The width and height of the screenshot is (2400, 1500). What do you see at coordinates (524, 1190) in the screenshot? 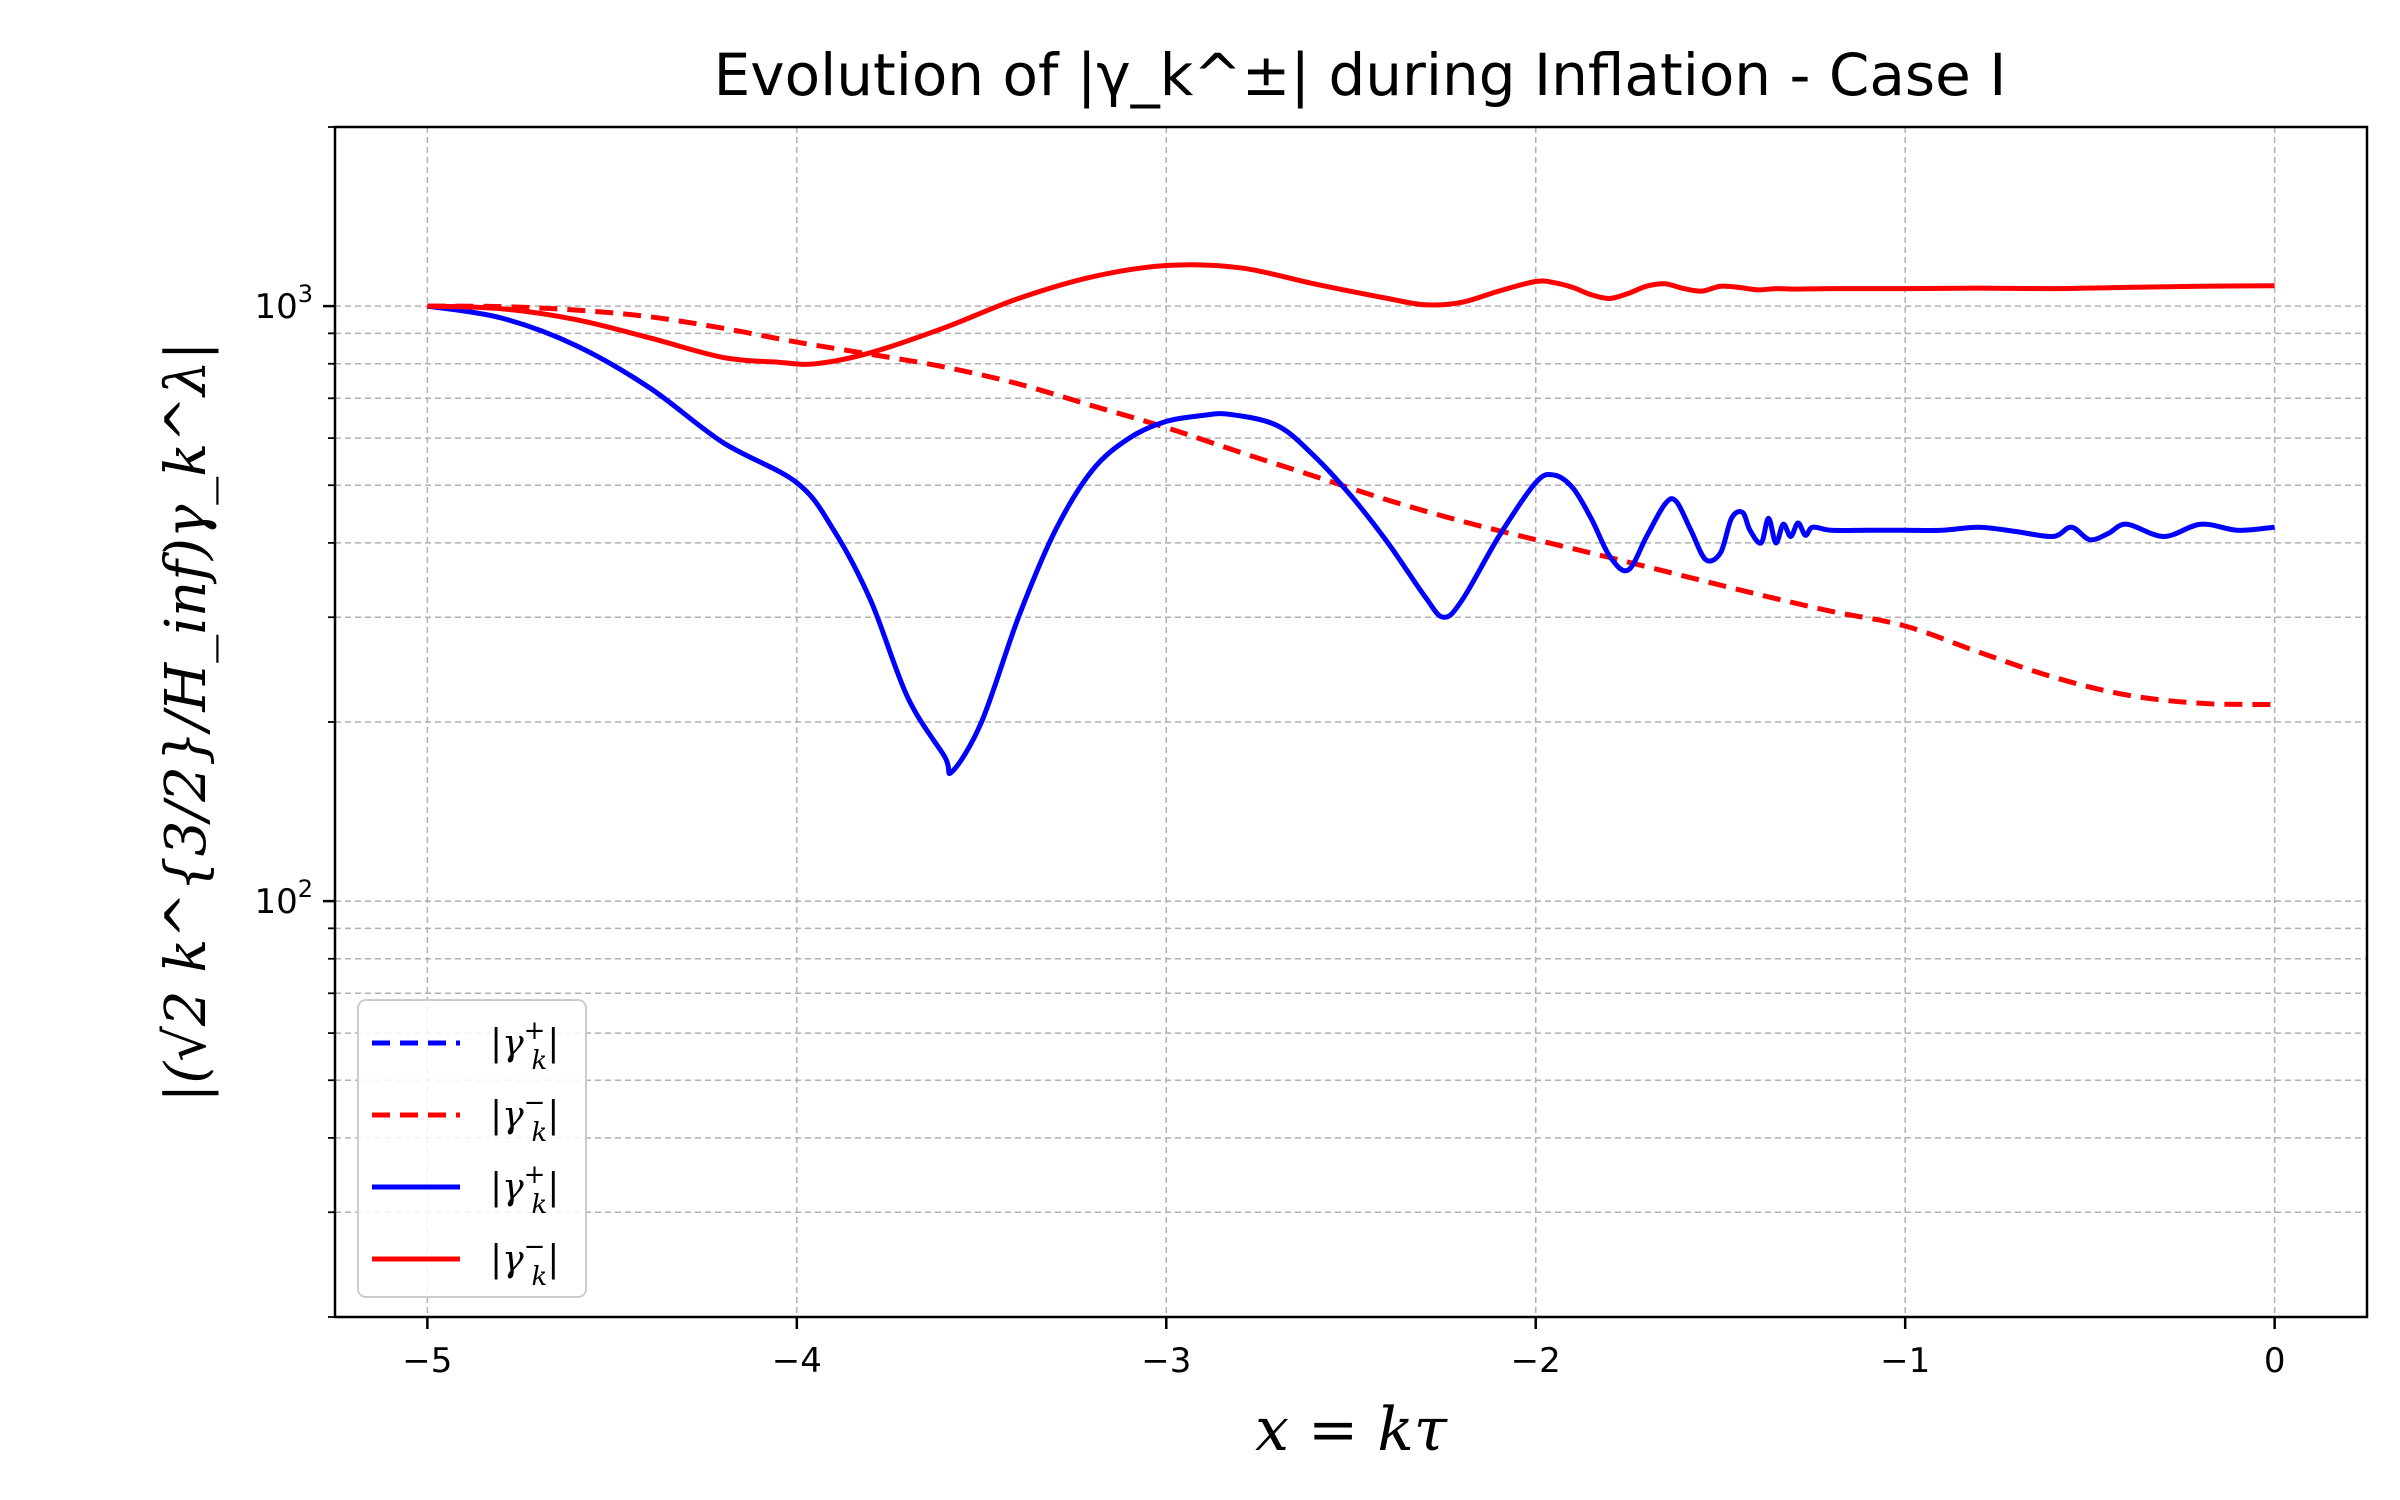
I see `legend-label-2: |γ+ k|` at bounding box center [524, 1190].